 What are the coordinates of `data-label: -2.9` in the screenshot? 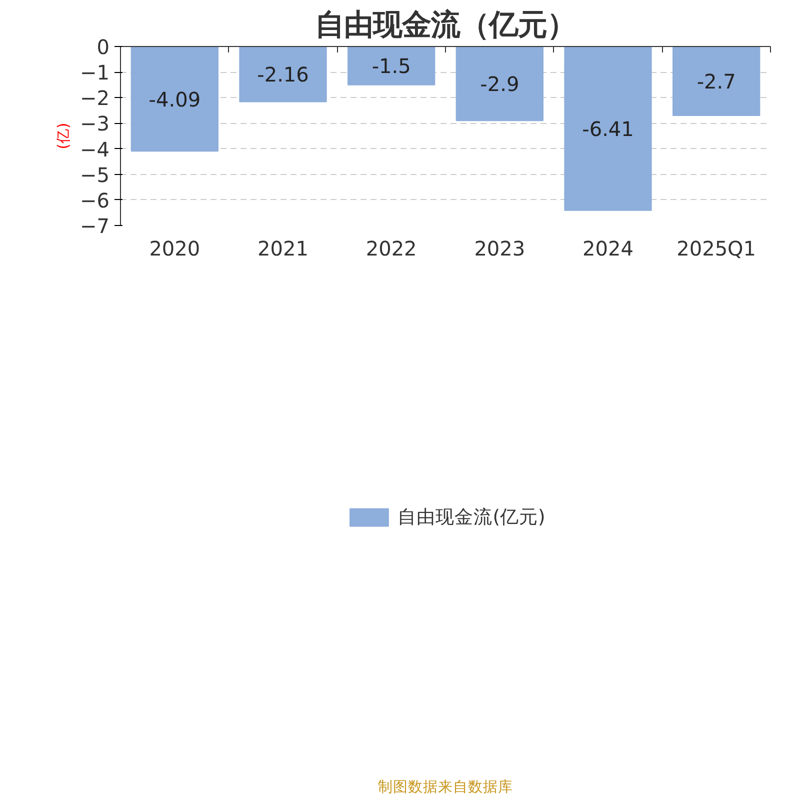 It's located at (500, 84).